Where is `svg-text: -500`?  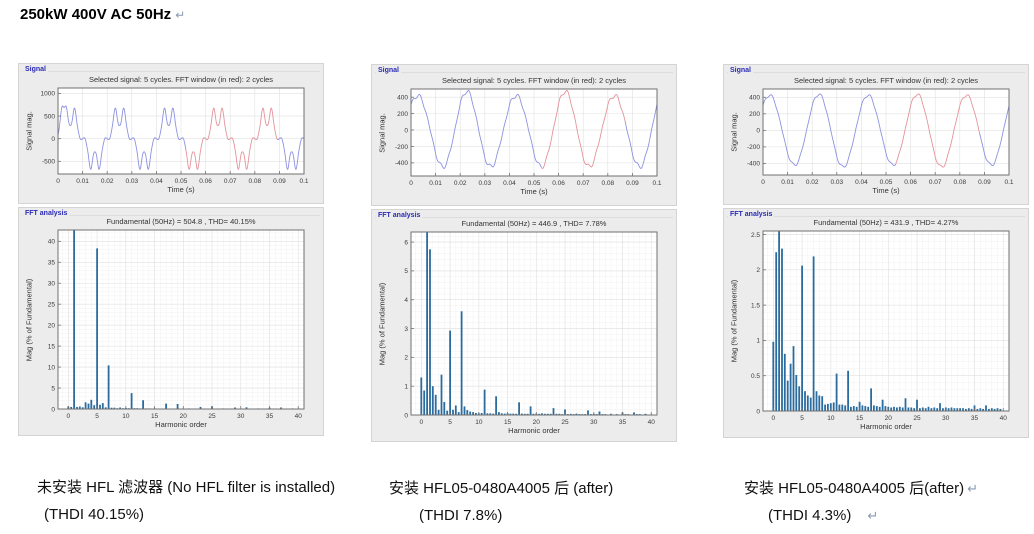 svg-text: -500 is located at coordinates (48, 162).